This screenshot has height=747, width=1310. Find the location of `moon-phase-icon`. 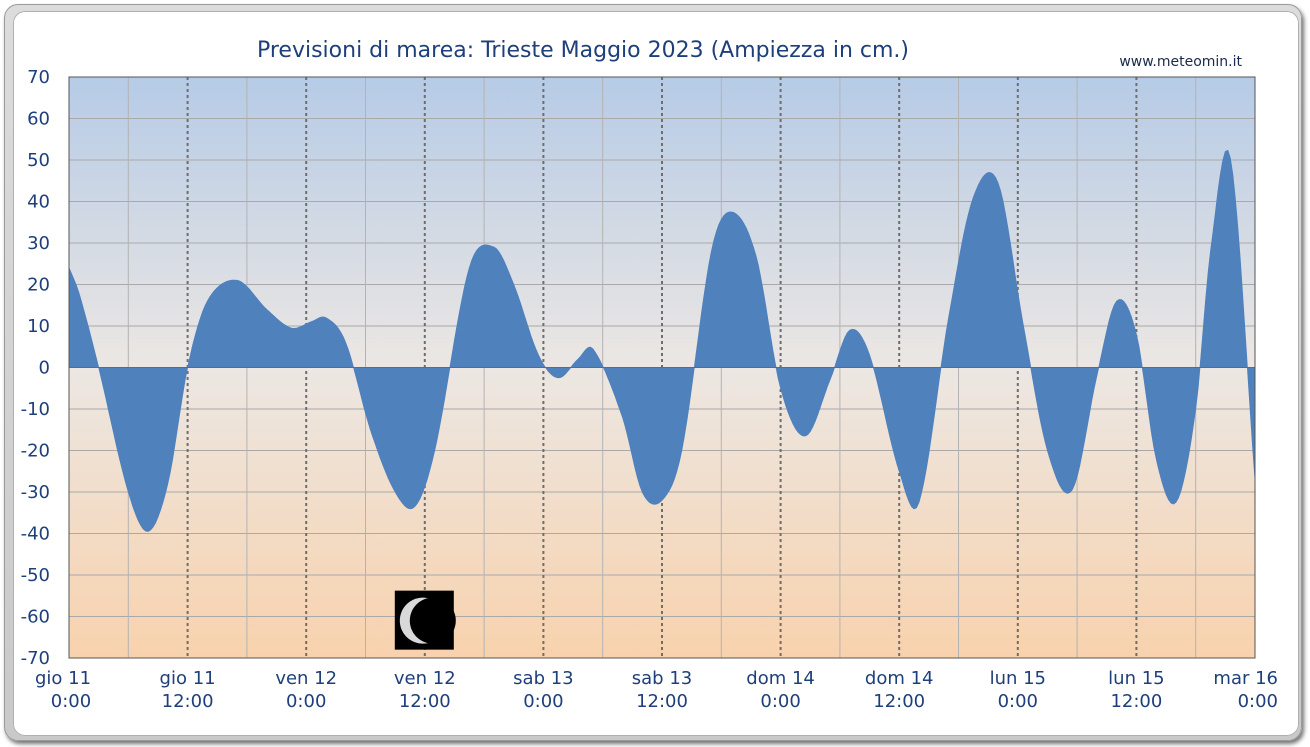

moon-phase-icon is located at coordinates (425, 620).